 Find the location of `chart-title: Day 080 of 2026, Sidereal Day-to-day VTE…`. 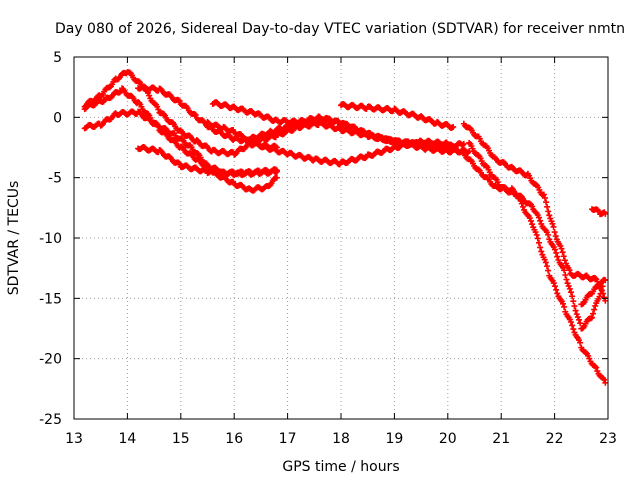

chart-title: Day 080 of 2026, Sidereal Day-to-day VTE… is located at coordinates (340, 29).